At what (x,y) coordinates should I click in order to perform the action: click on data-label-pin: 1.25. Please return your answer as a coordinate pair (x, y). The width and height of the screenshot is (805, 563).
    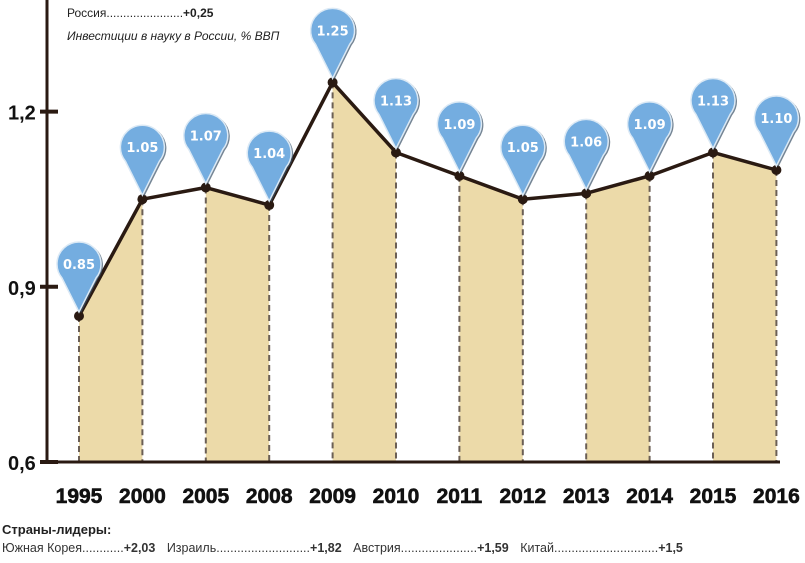
    Looking at the image, I should click on (333, 44).